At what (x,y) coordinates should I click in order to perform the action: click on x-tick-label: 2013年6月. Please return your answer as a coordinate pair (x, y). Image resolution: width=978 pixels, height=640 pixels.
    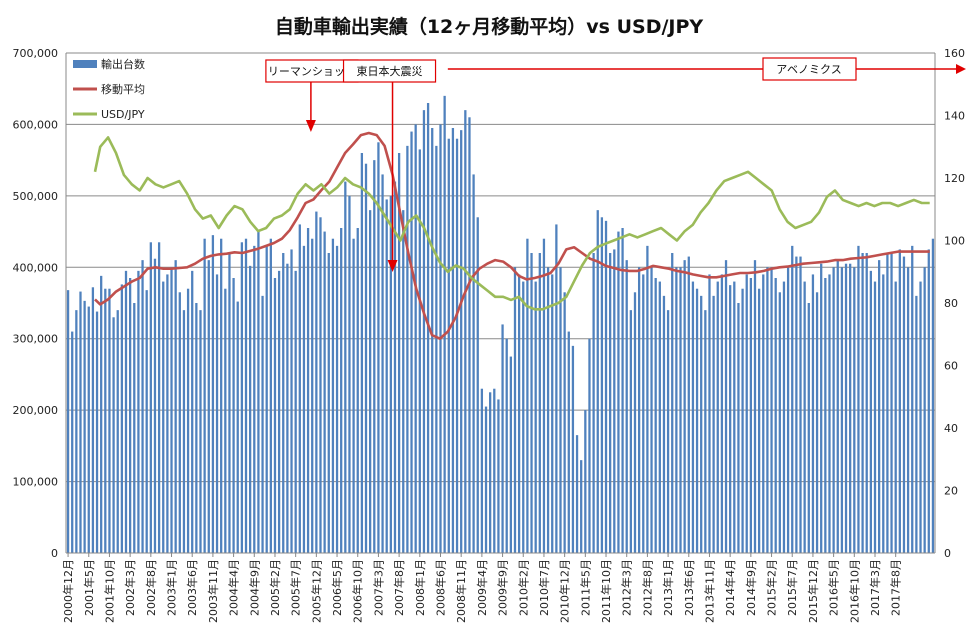
    Looking at the image, I should click on (689, 587).